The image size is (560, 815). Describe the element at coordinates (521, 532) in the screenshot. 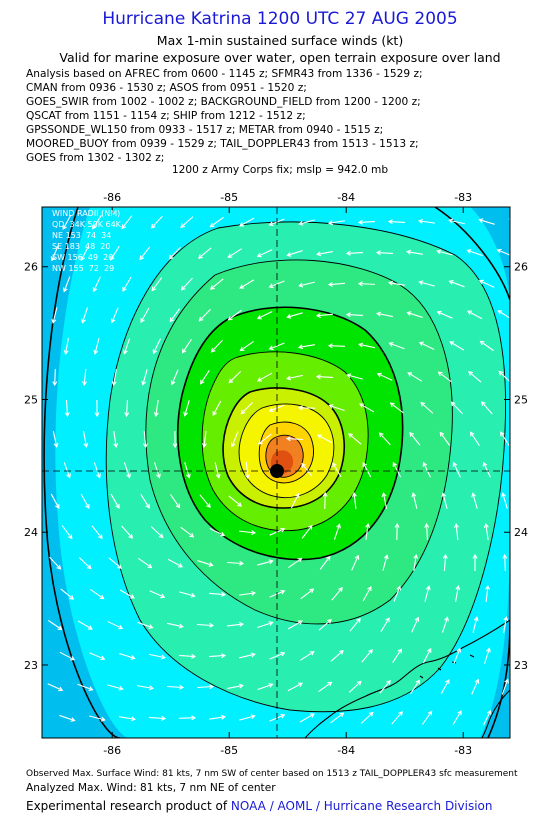

I see `y-tick-label: 24` at that location.